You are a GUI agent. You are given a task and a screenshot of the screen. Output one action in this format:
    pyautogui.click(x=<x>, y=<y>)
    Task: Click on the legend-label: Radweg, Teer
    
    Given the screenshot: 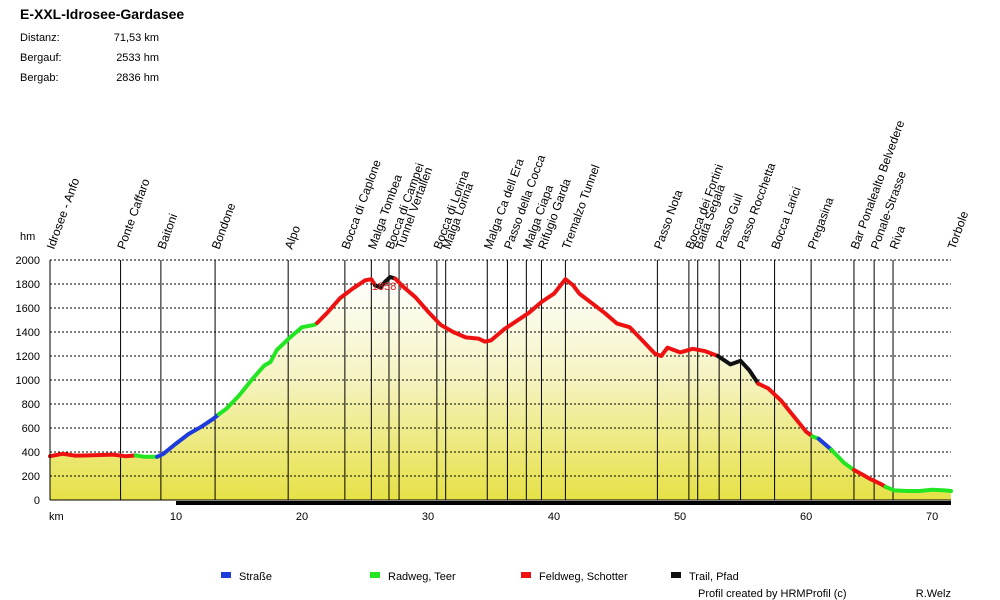 What is the action you would take?
    pyautogui.click(x=422, y=577)
    